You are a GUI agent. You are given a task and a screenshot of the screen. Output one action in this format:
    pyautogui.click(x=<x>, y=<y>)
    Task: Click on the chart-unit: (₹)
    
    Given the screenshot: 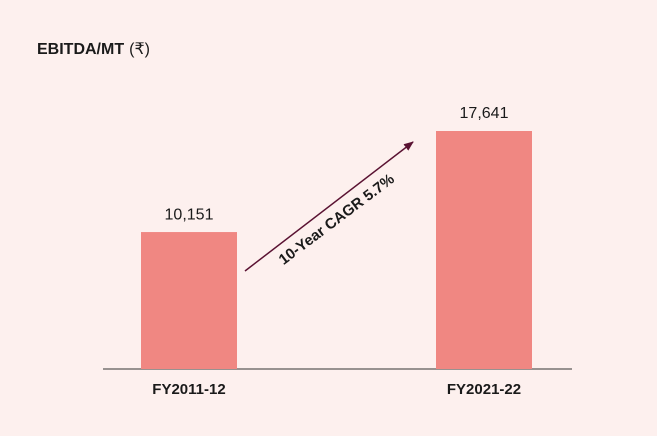 What is the action you would take?
    pyautogui.click(x=139, y=49)
    